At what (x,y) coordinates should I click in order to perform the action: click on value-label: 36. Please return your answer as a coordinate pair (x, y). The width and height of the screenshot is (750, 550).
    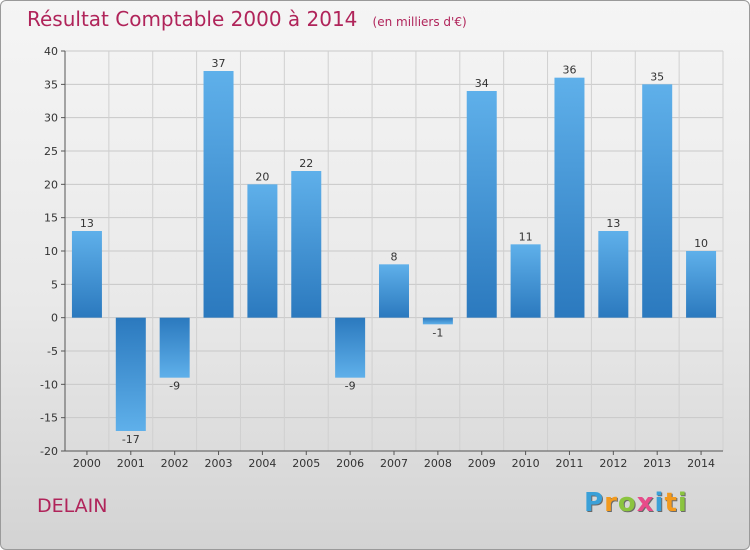
    Looking at the image, I should click on (569, 70).